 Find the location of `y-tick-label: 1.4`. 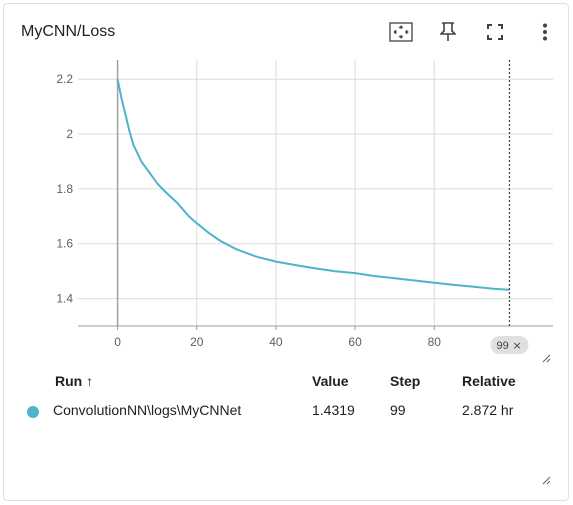

y-tick-label: 1.4 is located at coordinates (64, 299).